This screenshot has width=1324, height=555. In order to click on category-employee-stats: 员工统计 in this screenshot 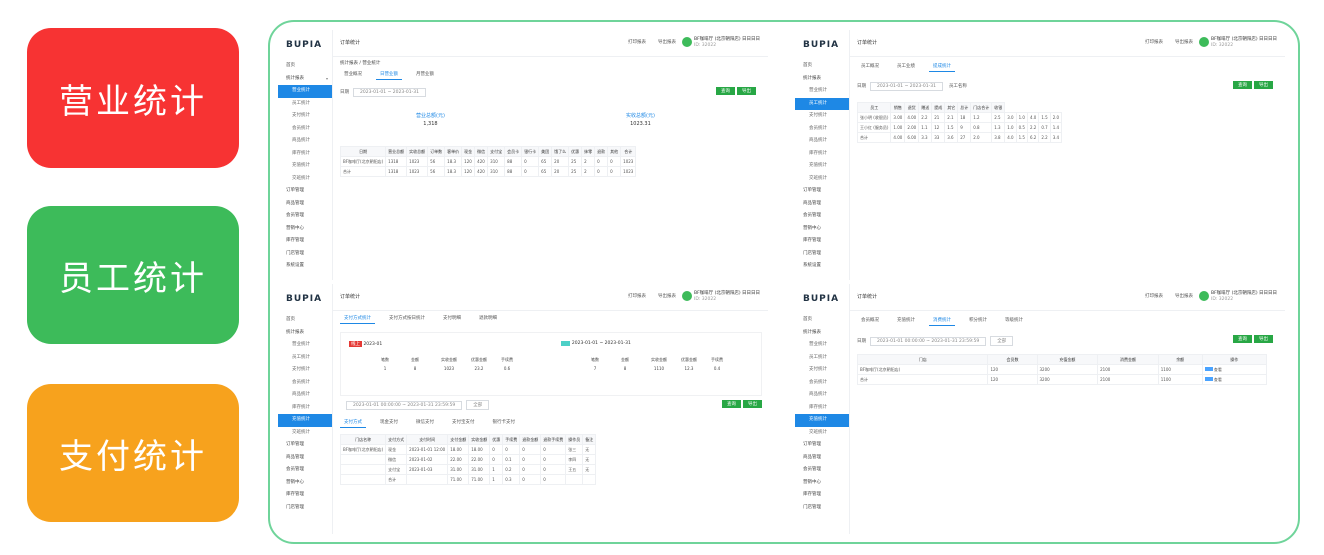, I will do `click(133, 275)`.